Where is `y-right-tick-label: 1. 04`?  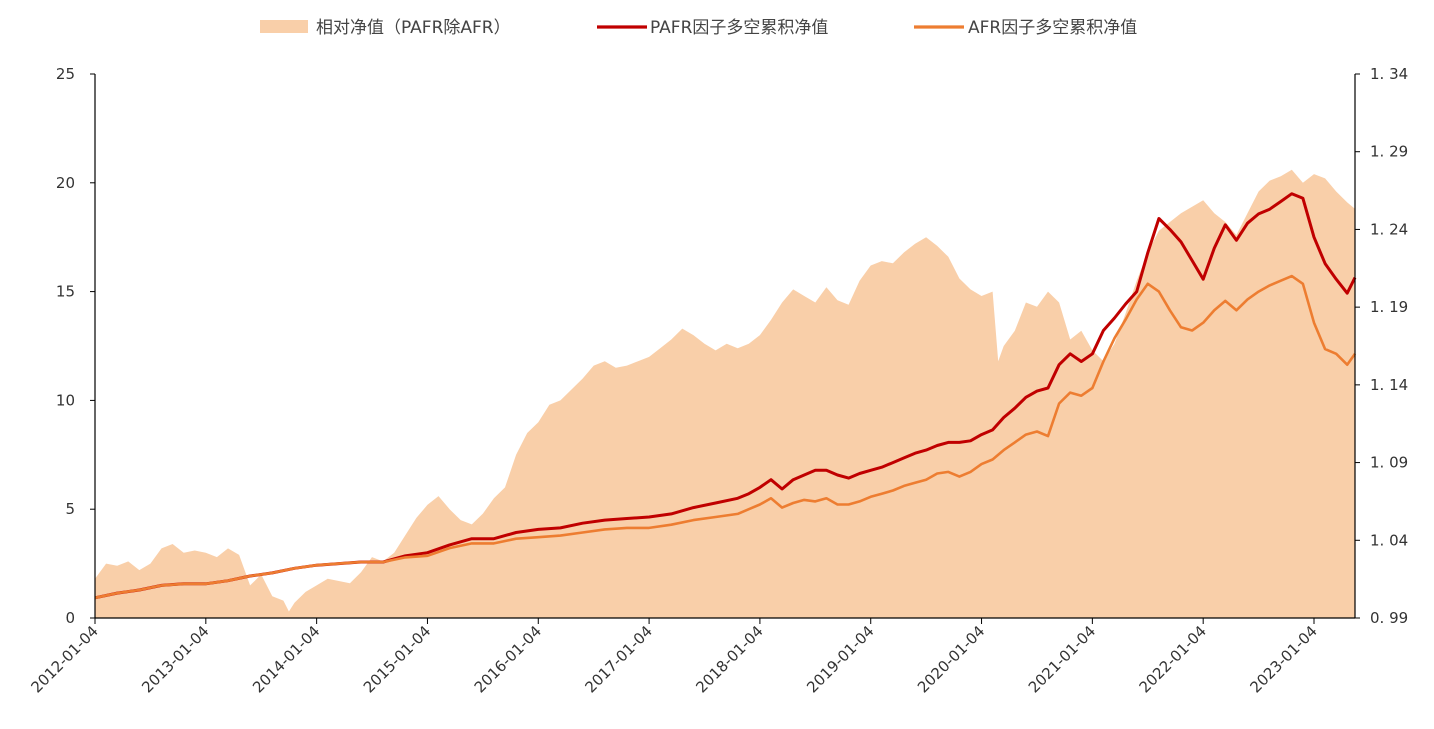
y-right-tick-label: 1. 04 is located at coordinates (1389, 540).